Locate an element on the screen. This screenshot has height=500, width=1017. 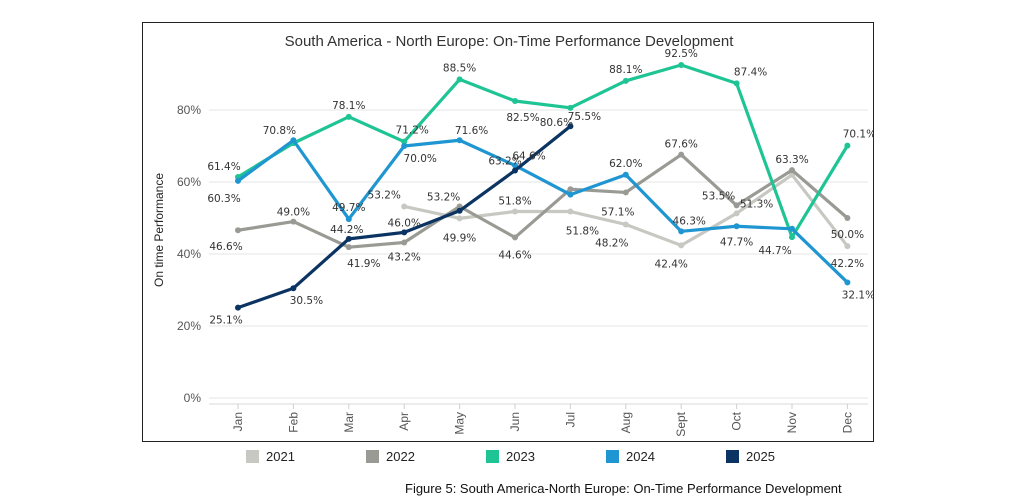
point-2021-Sept is located at coordinates (681, 245).